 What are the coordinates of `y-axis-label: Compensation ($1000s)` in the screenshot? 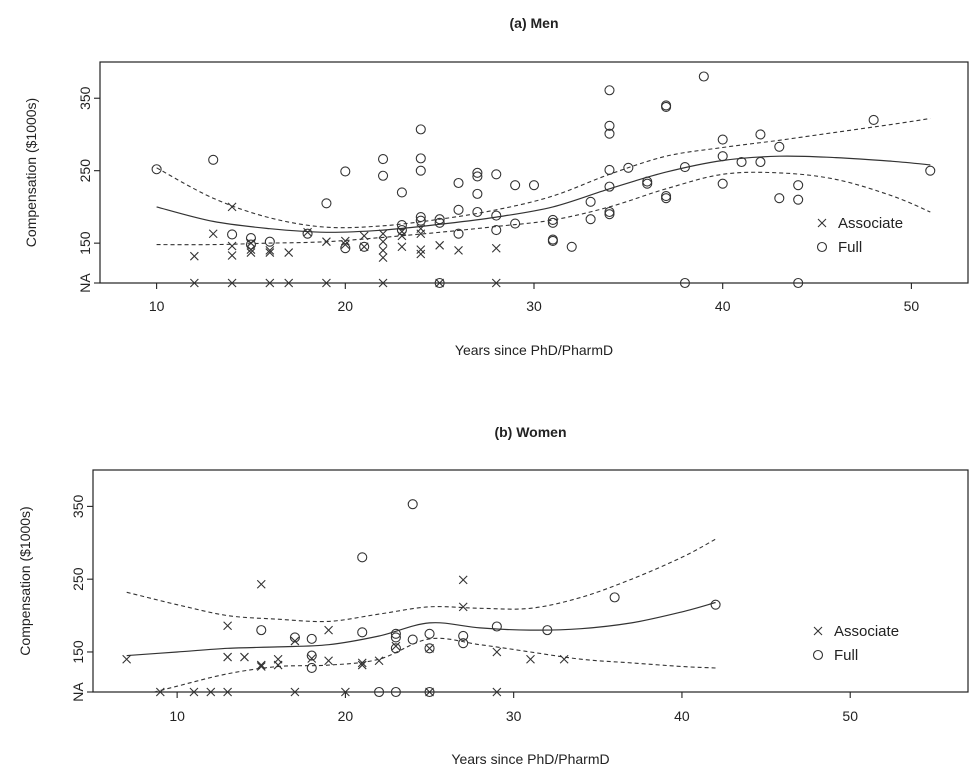 It's located at (25, 580).